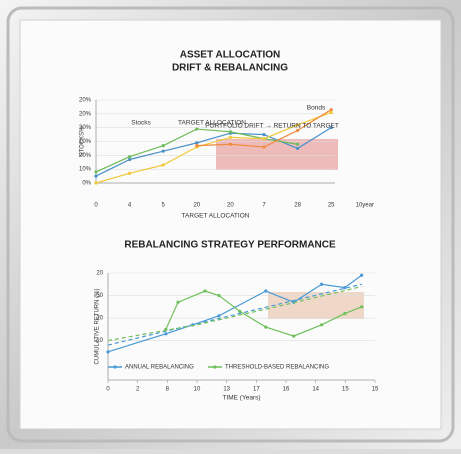 The height and width of the screenshot is (454, 461). What do you see at coordinates (331, 206) in the screenshot?
I see `x-tick-label: 25` at bounding box center [331, 206].